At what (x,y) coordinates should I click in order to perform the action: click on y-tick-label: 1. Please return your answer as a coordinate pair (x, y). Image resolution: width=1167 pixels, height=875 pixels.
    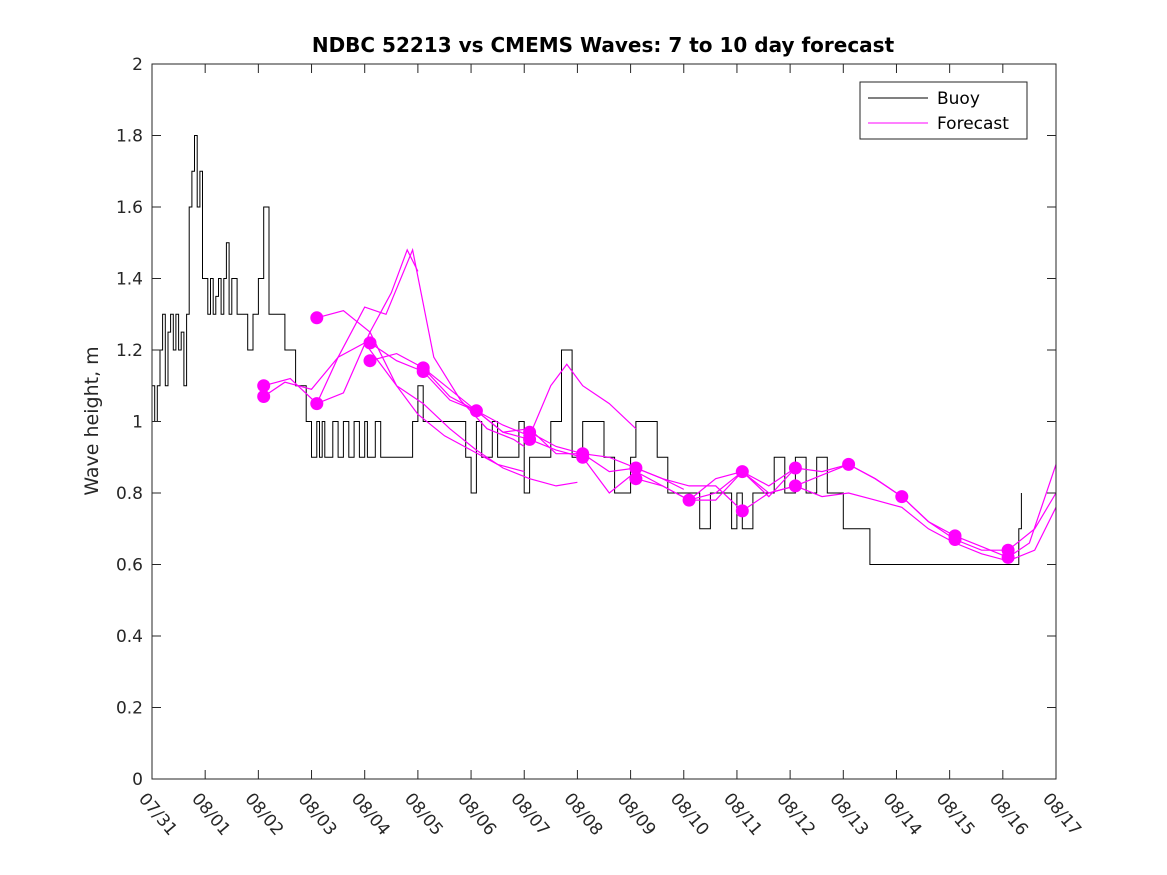
    Looking at the image, I should click on (137, 423).